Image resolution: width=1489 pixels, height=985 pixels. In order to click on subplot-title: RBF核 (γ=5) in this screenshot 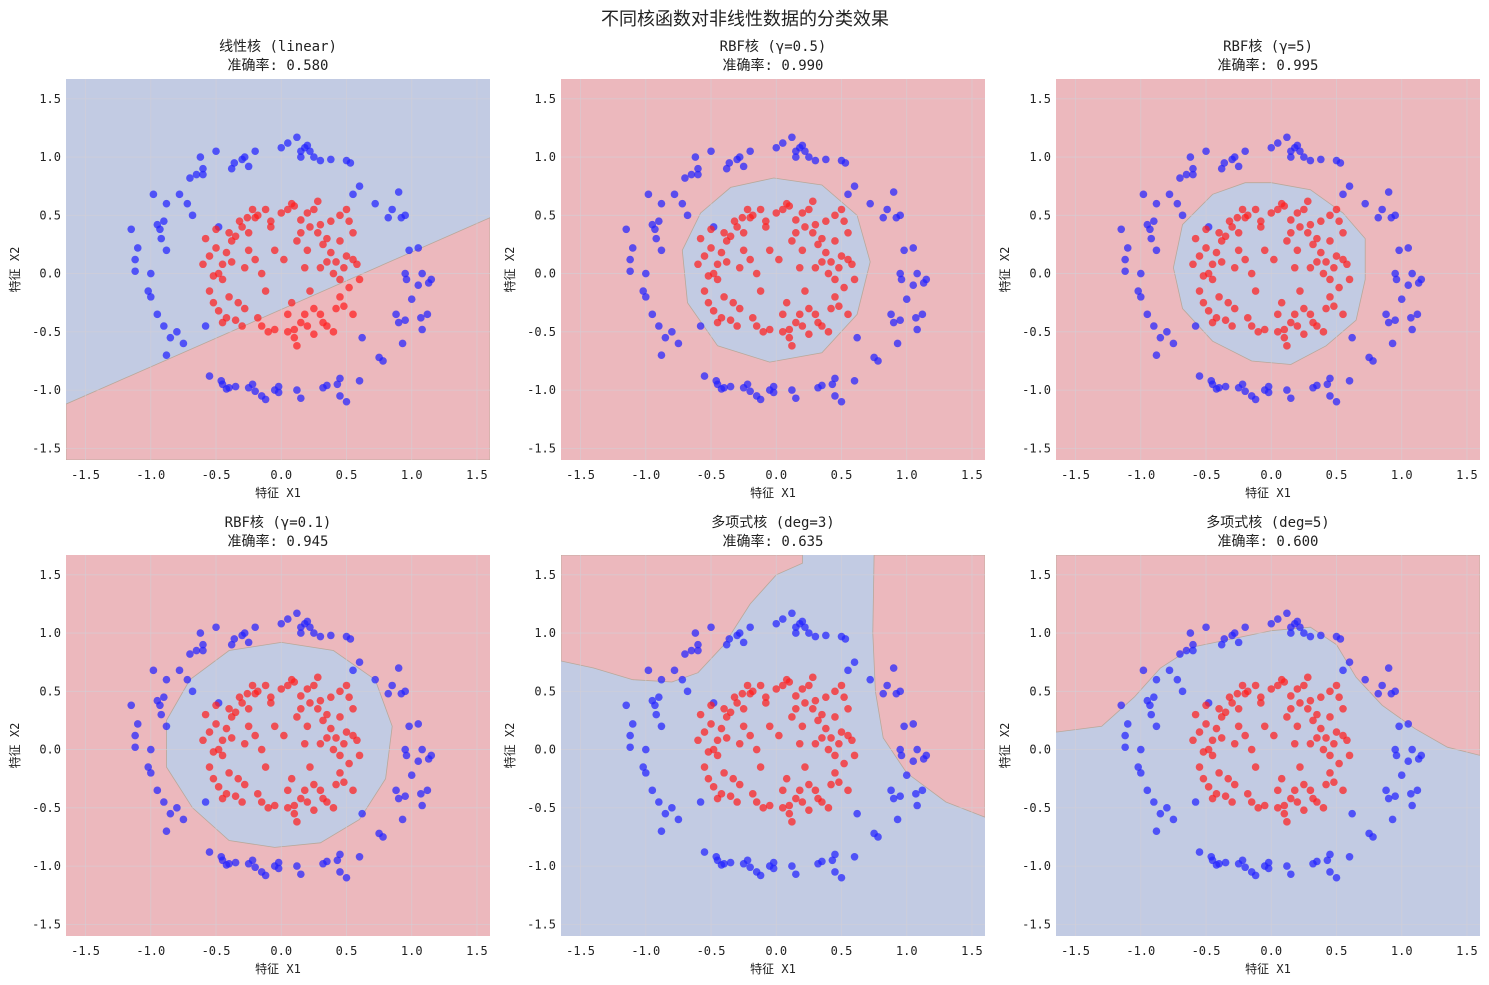, I will do `click(1268, 47)`.